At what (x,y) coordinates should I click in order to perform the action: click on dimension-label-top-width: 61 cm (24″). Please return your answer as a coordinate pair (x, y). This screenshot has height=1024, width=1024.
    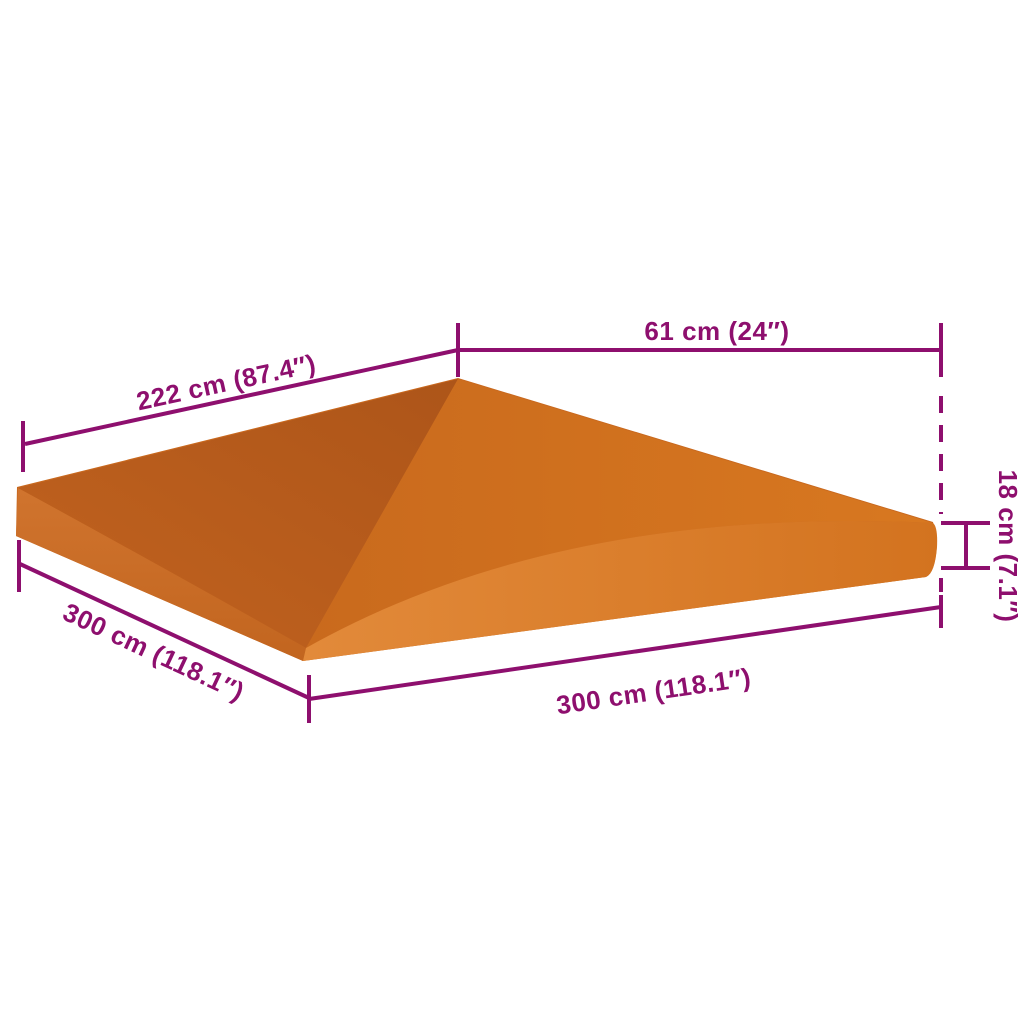
    Looking at the image, I should click on (716, 331).